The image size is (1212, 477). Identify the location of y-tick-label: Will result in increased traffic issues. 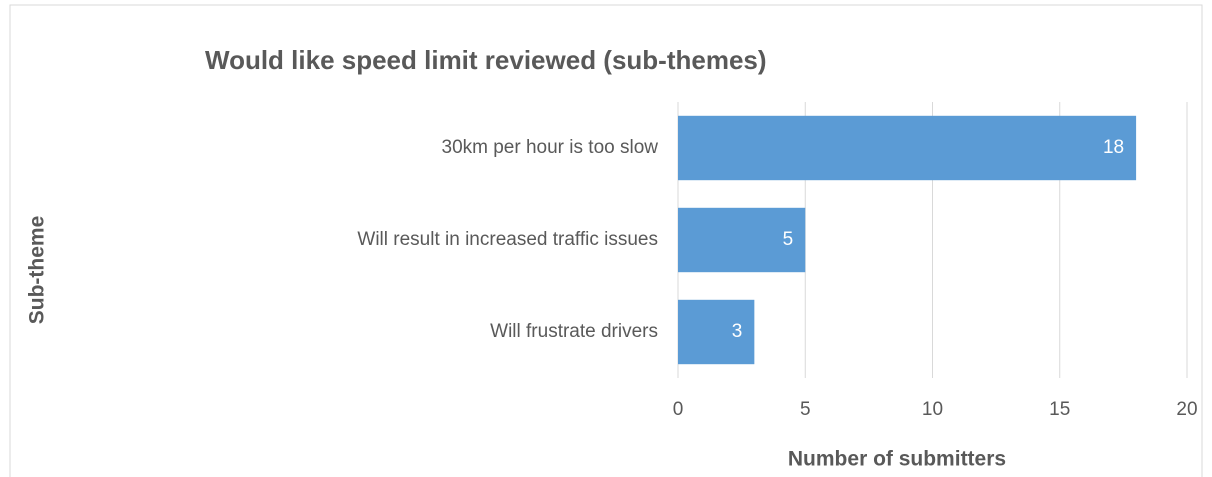
(507, 239).